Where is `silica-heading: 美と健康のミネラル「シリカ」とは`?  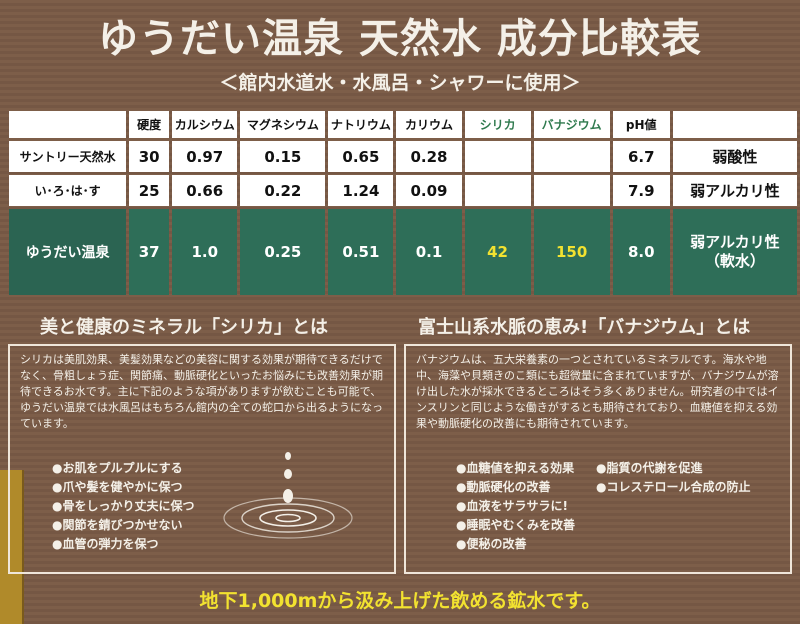 silica-heading: 美と健康のミネラル「シリカ」とは is located at coordinates (184, 327).